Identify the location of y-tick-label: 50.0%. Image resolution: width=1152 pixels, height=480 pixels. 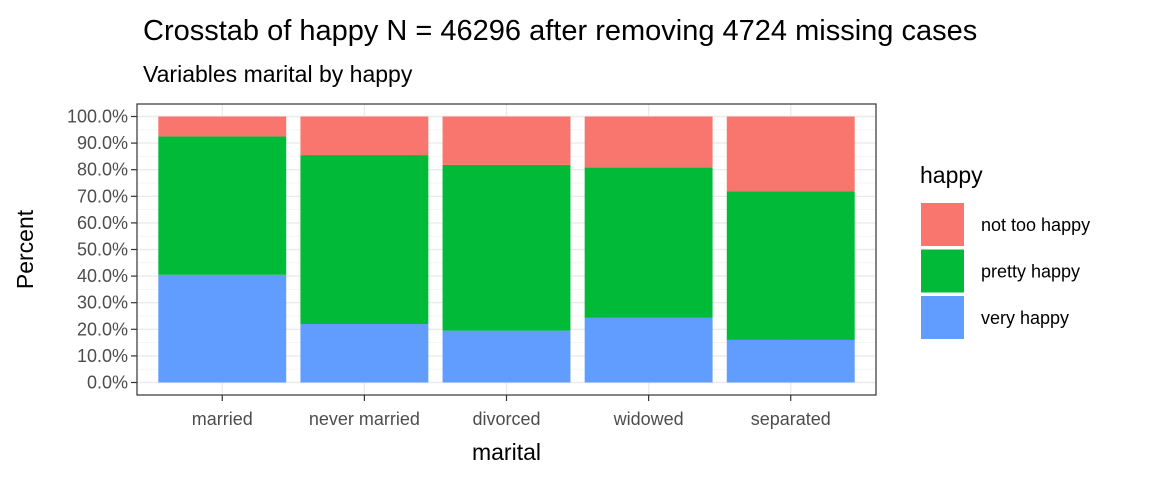
(102, 250).